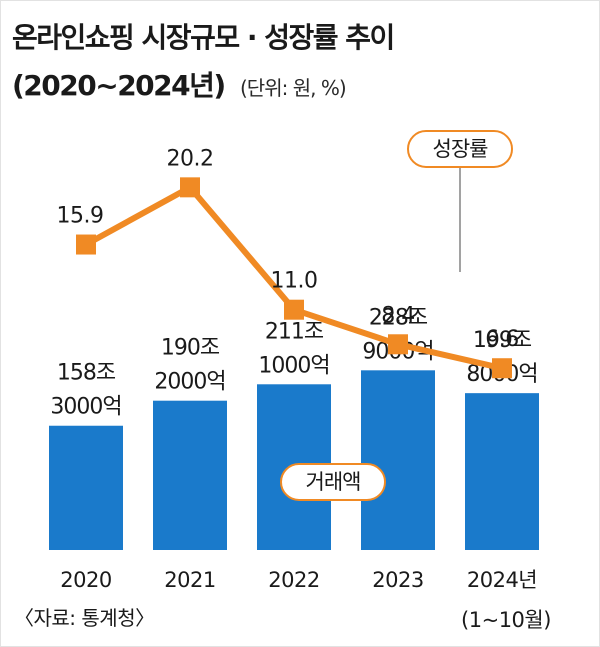 The image size is (600, 647). Describe the element at coordinates (119, 85) in the screenshot. I see `chart-subtitle: (2020~2024년)` at that location.